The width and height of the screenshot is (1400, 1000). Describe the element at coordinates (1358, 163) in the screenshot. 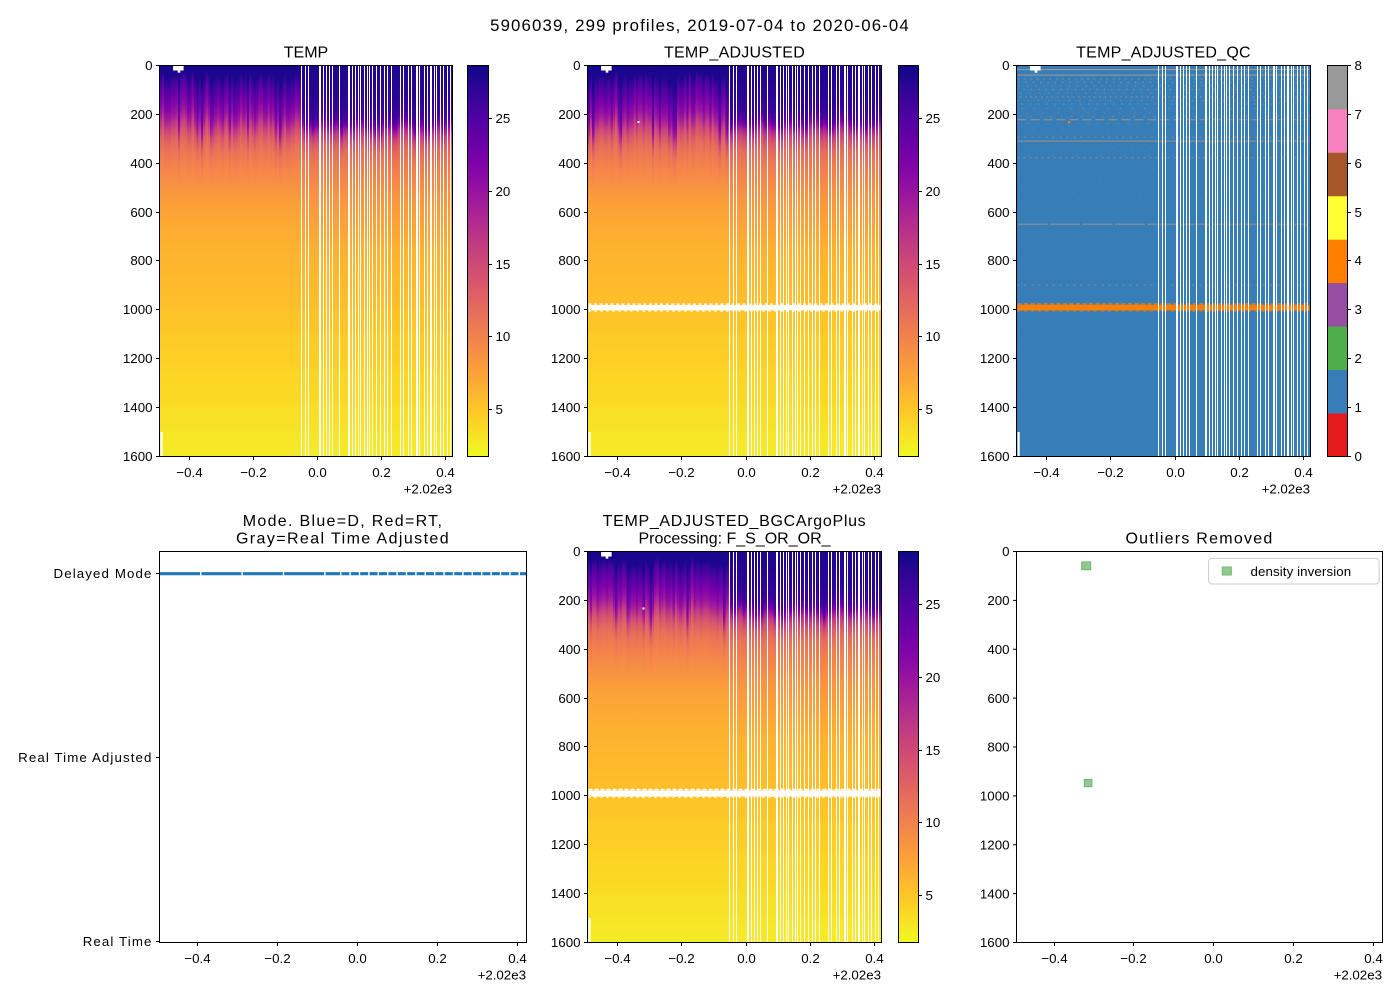

I see `svg-text: 6` at that location.